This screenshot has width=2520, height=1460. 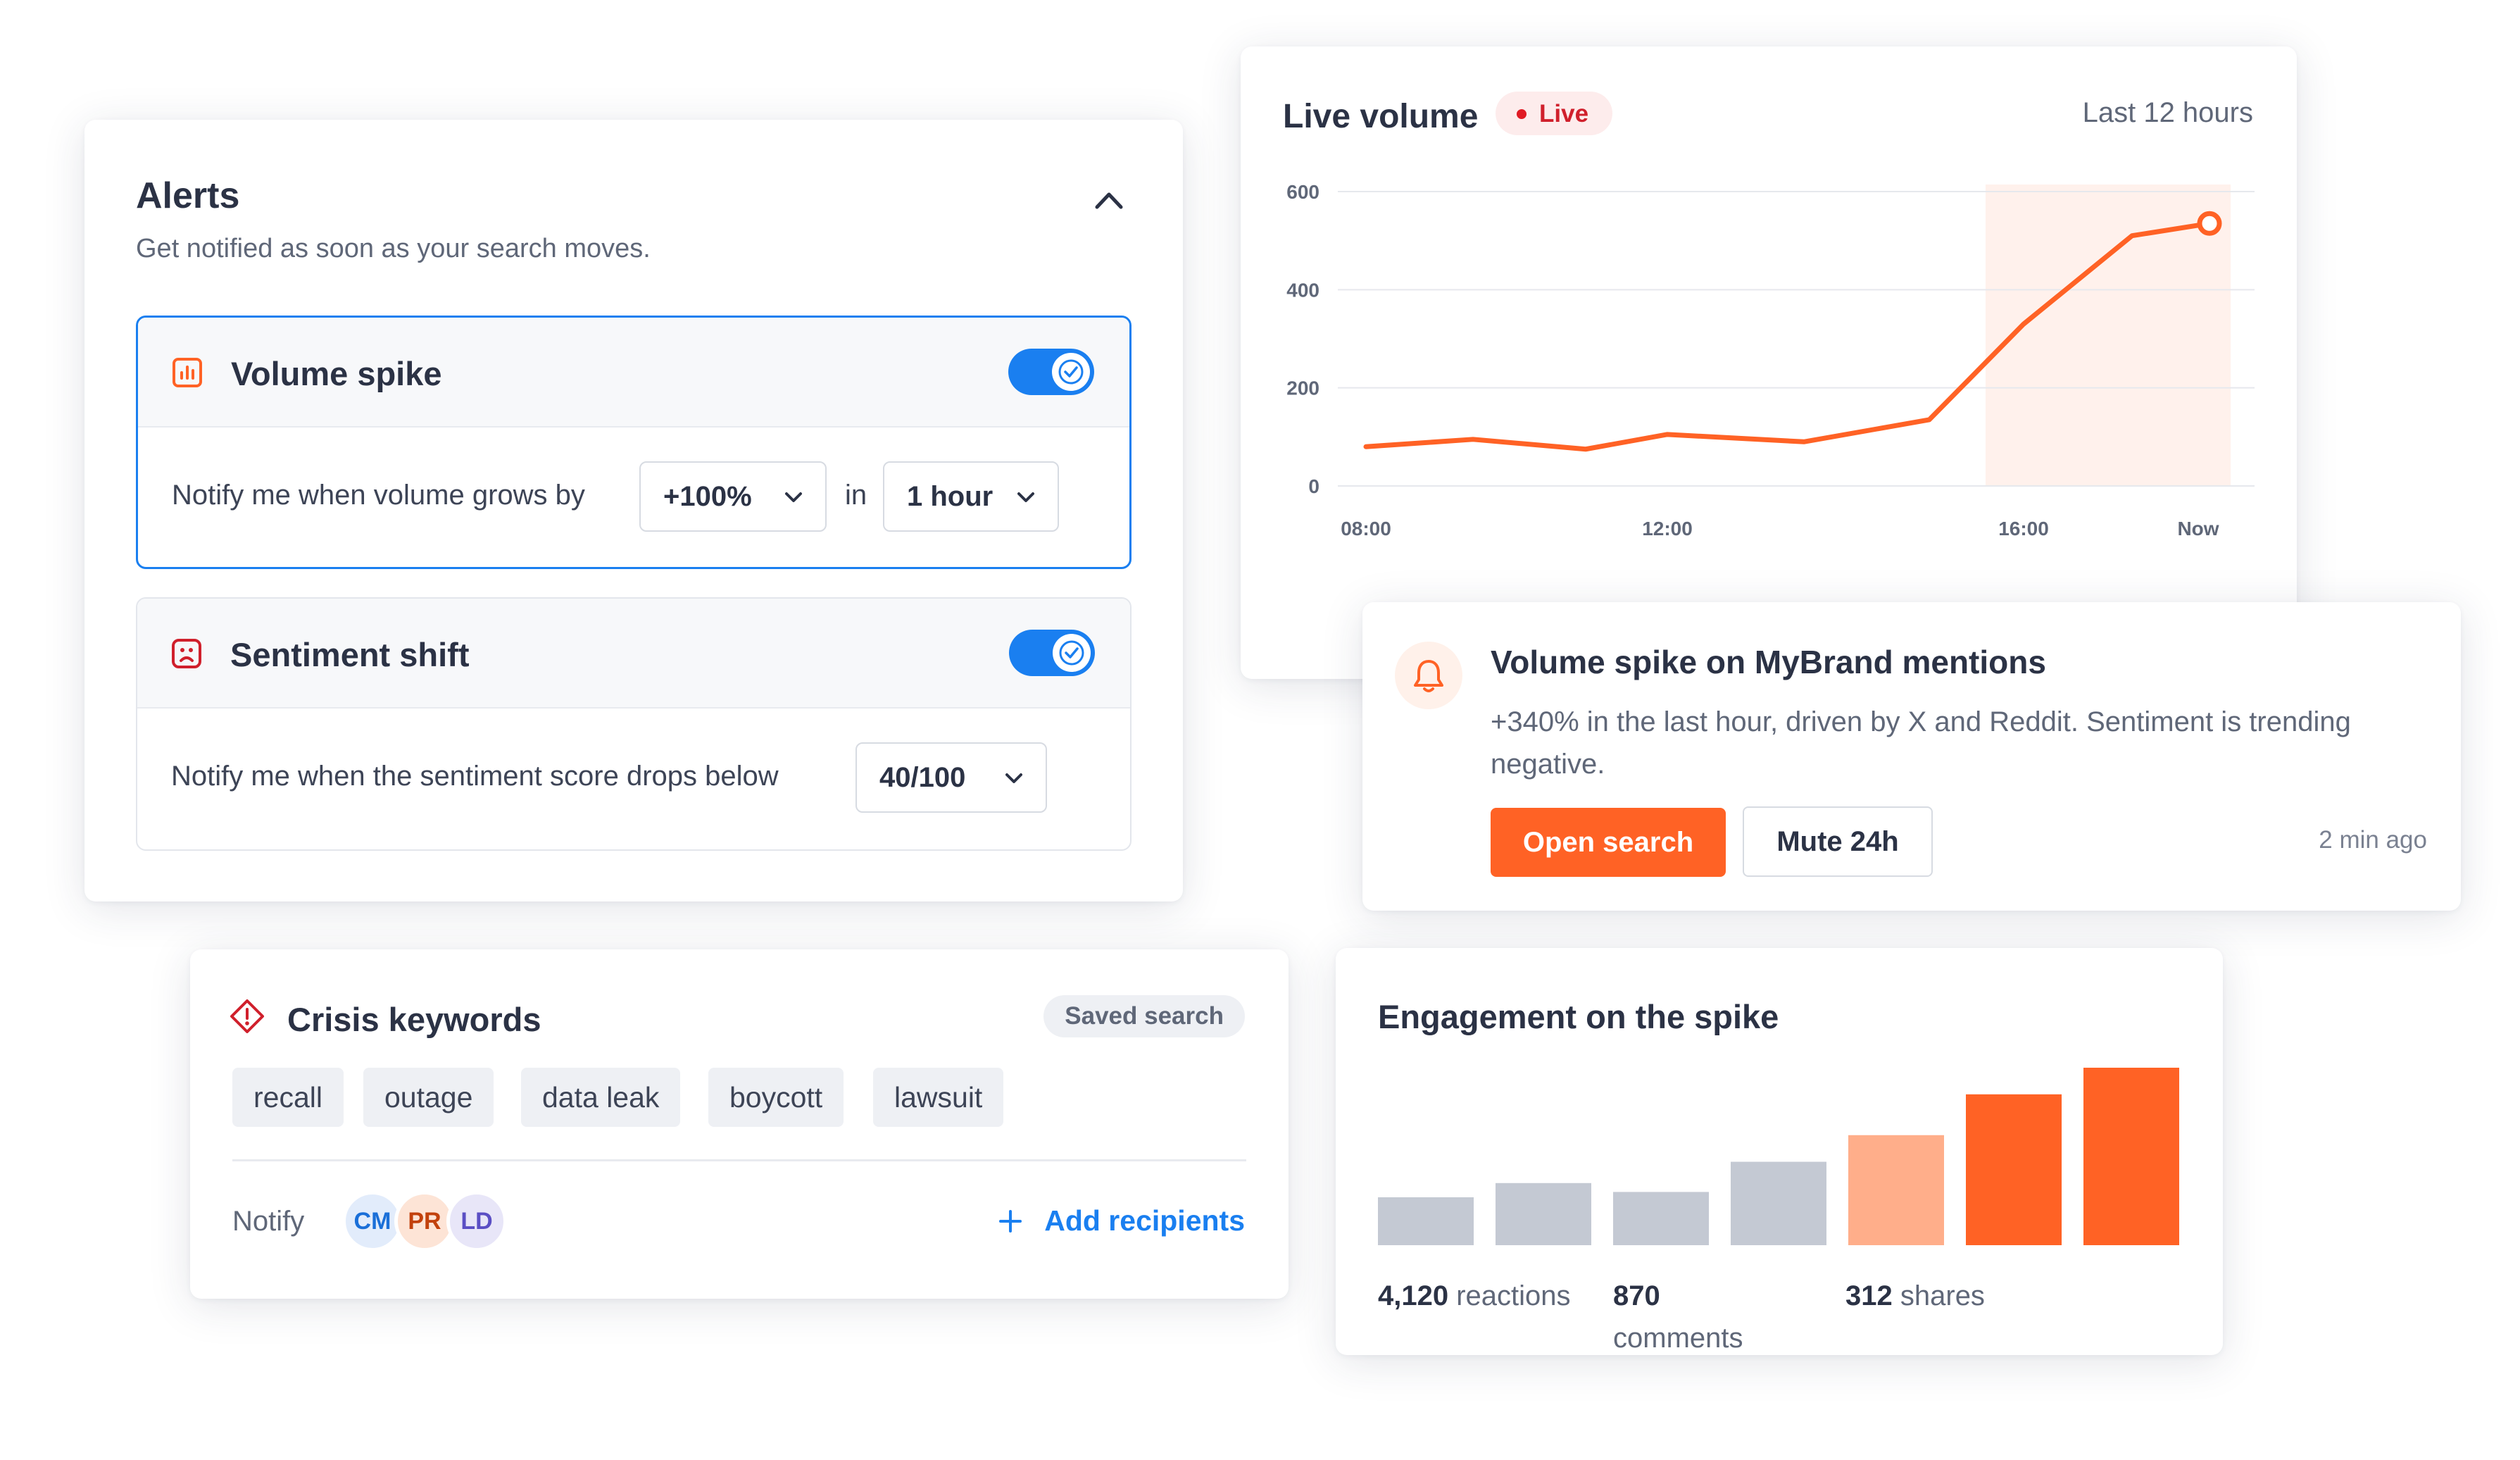 I want to click on volume-line, so click(x=1788, y=336).